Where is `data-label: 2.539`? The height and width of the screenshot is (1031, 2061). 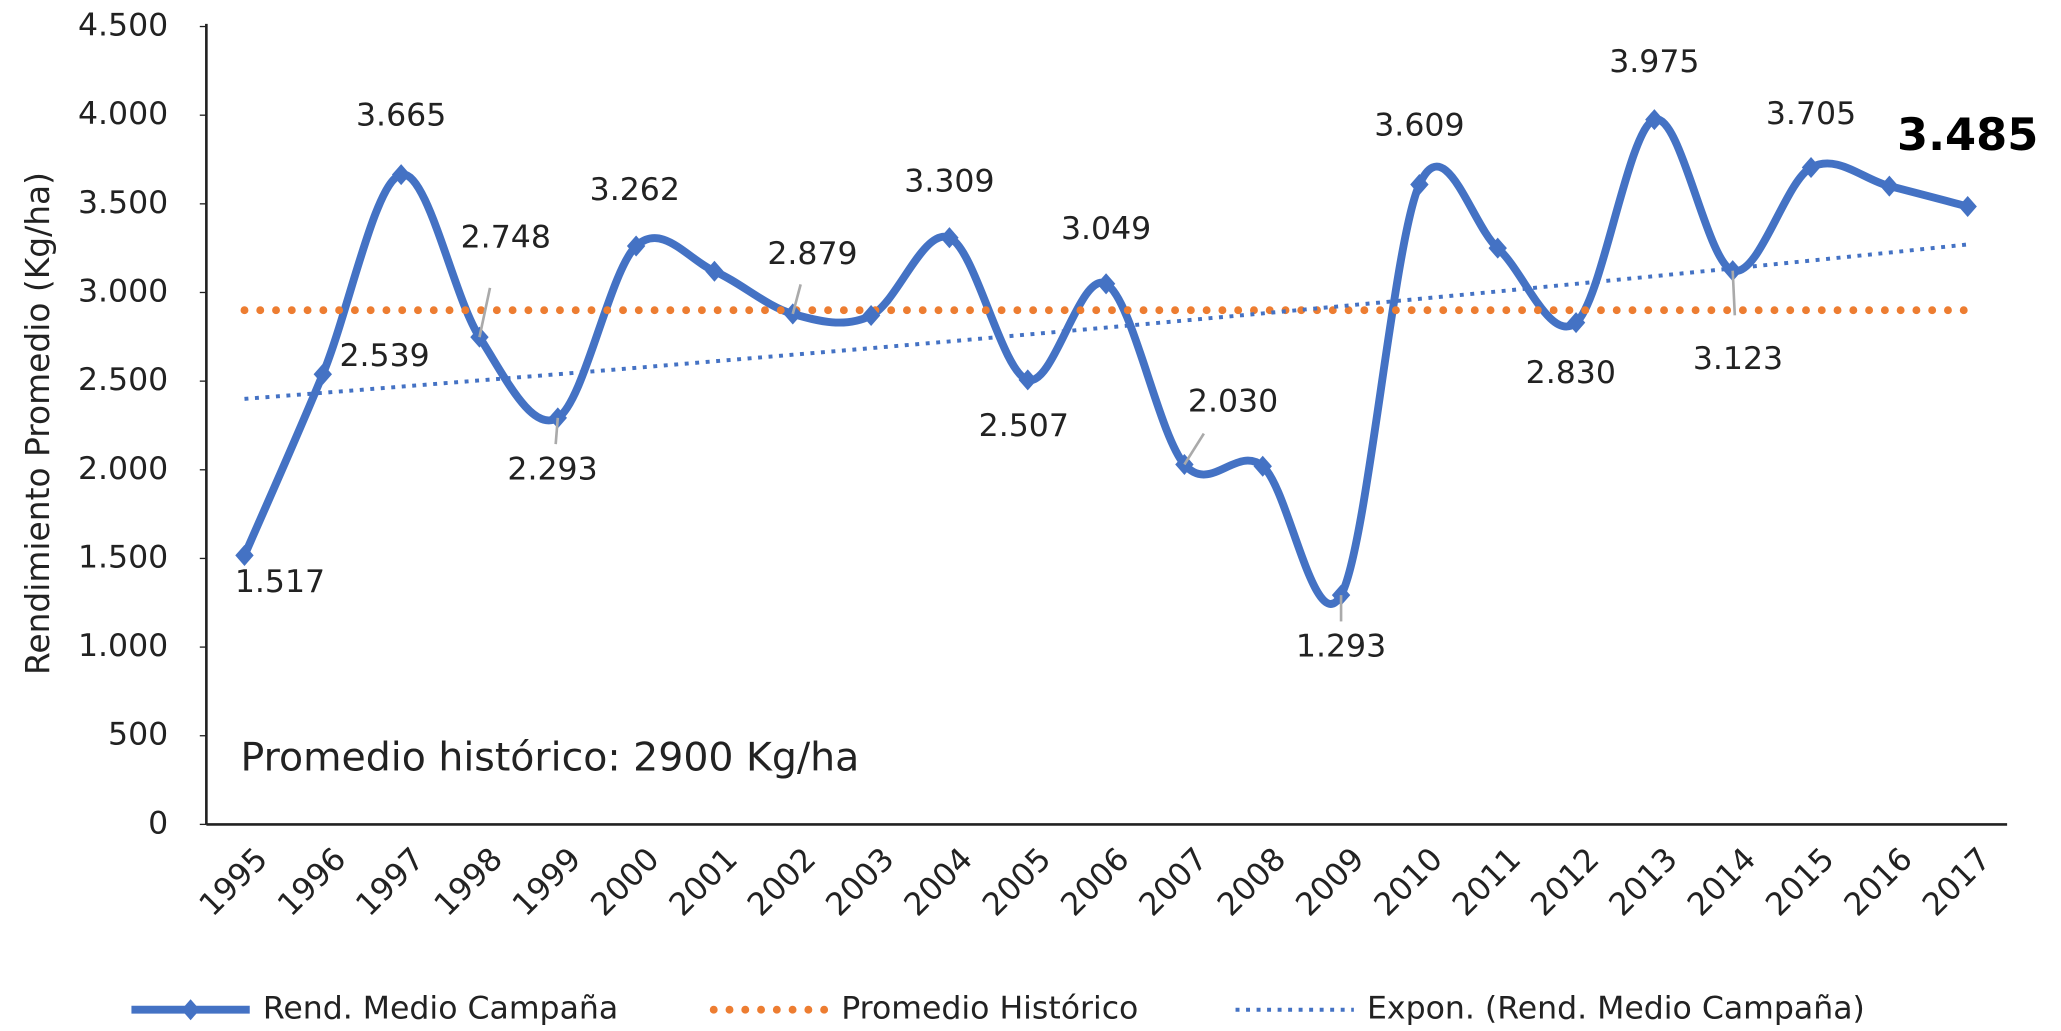 data-label: 2.539 is located at coordinates (384, 356).